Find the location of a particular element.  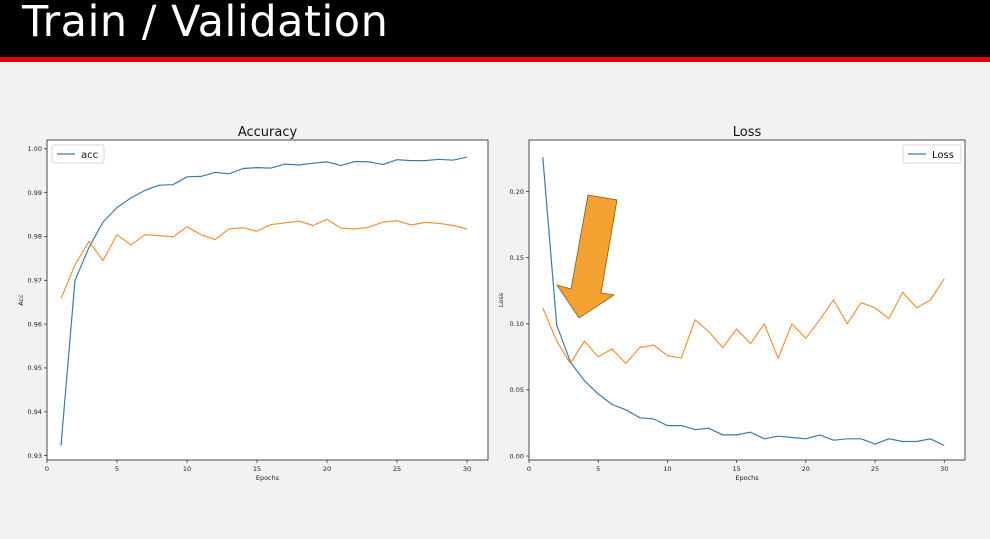

y-tick-label: 0.98 is located at coordinates (35, 237).